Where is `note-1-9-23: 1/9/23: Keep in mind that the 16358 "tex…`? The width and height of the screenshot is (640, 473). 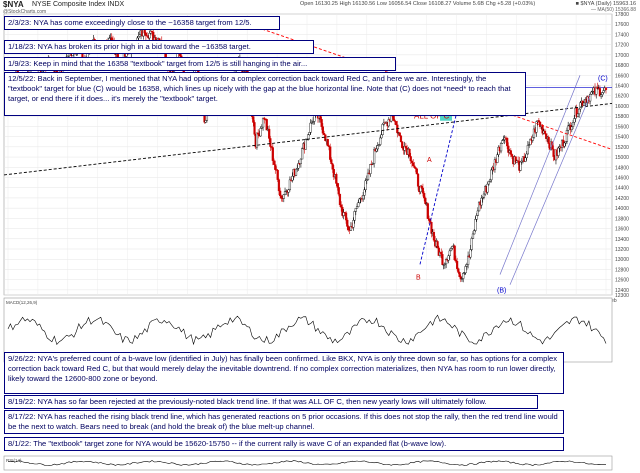 note-1-9-23: 1/9/23: Keep in mind that the 16358 "tex… is located at coordinates (200, 64).